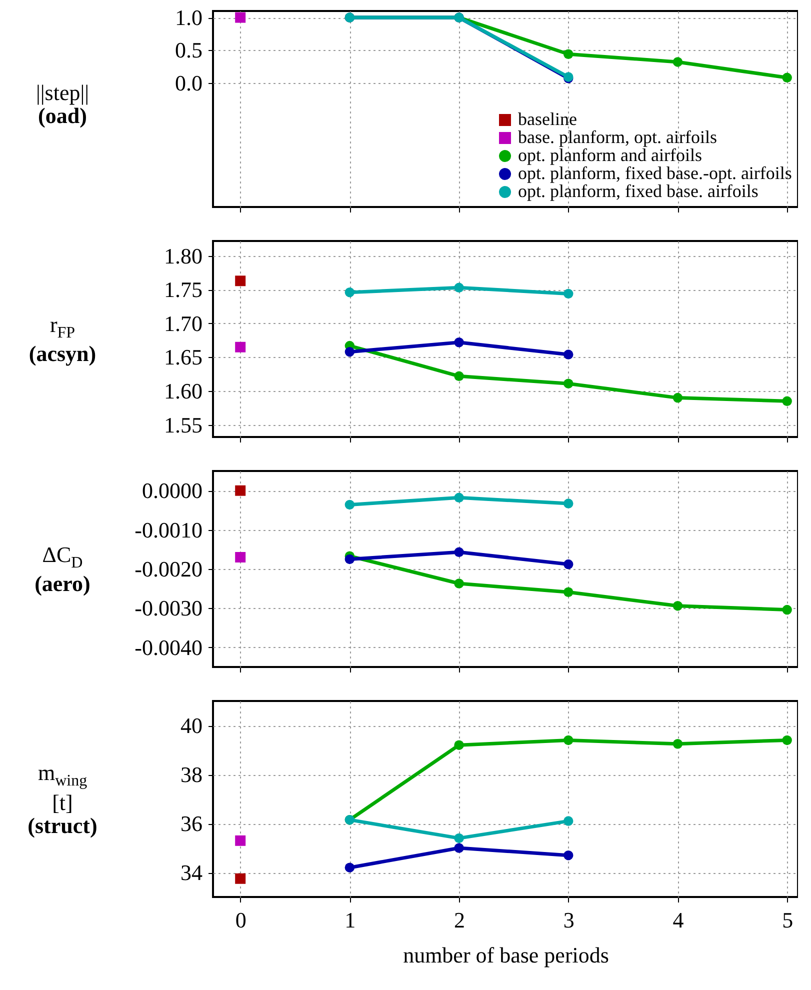 The image size is (811, 990). What do you see at coordinates (788, 920) in the screenshot?
I see `x-tick-label: 5` at bounding box center [788, 920].